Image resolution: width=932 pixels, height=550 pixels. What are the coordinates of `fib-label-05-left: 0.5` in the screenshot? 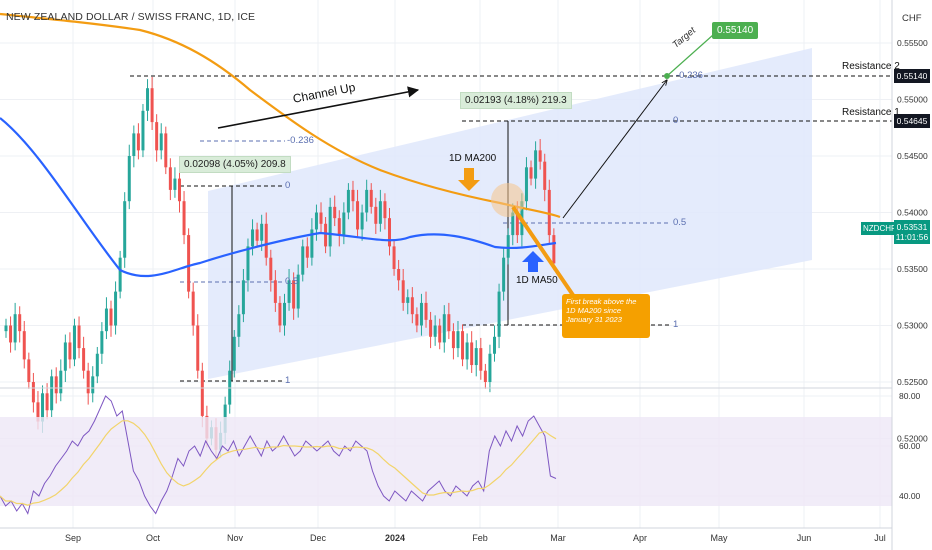 It's located at (292, 281).